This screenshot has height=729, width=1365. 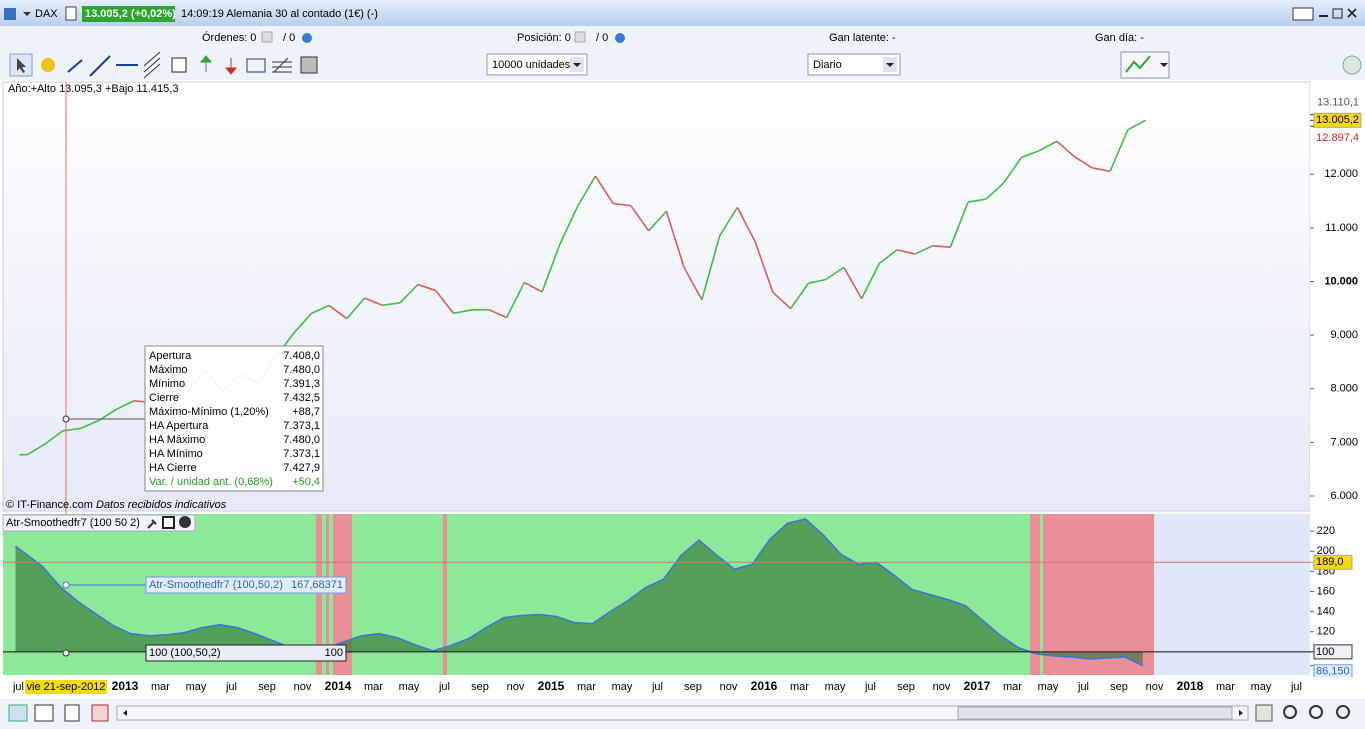 I want to click on y-tick-label: 9.000, so click(x=1344, y=335).